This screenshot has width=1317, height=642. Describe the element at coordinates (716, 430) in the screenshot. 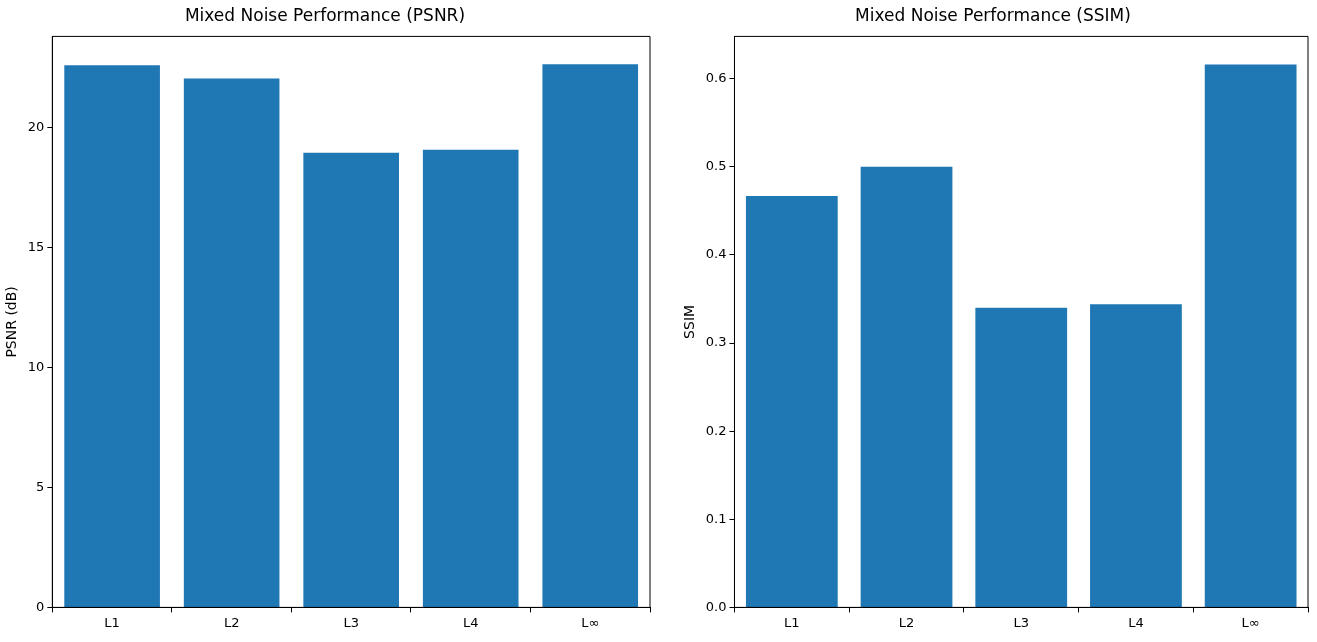

I see `y-tick-label: 0.2` at that location.